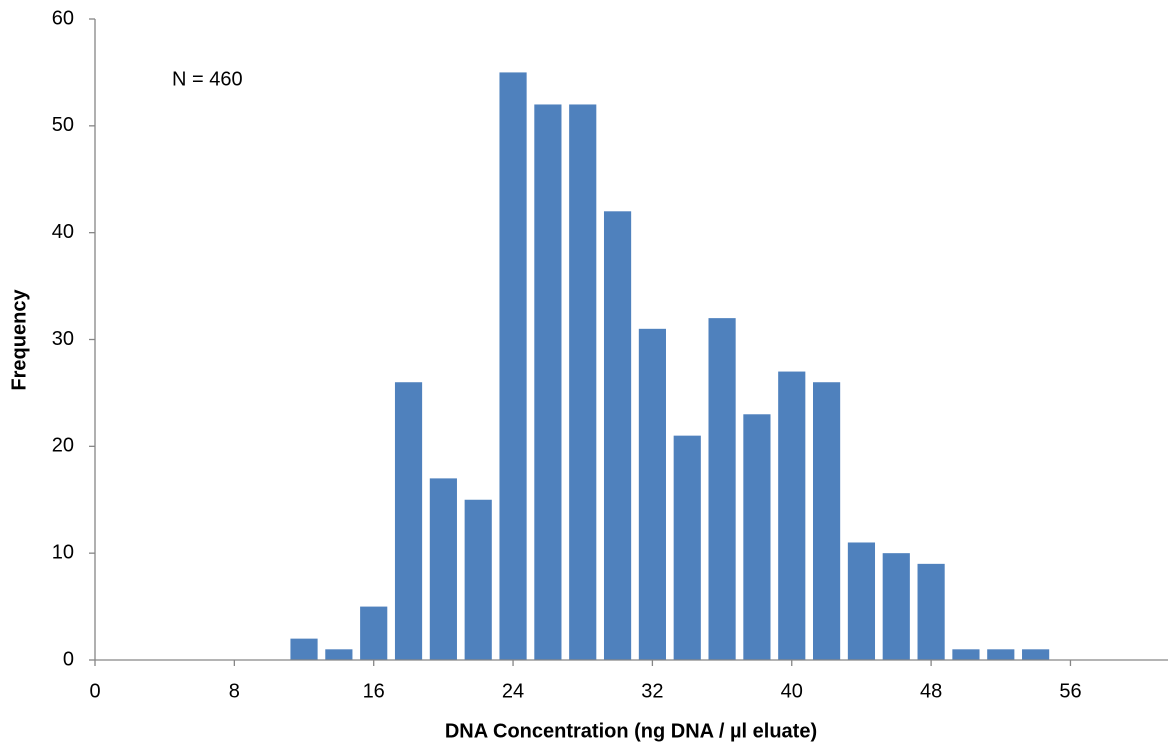 The image size is (1170, 746). What do you see at coordinates (931, 691) in the screenshot?
I see `x-tick-label: 48` at bounding box center [931, 691].